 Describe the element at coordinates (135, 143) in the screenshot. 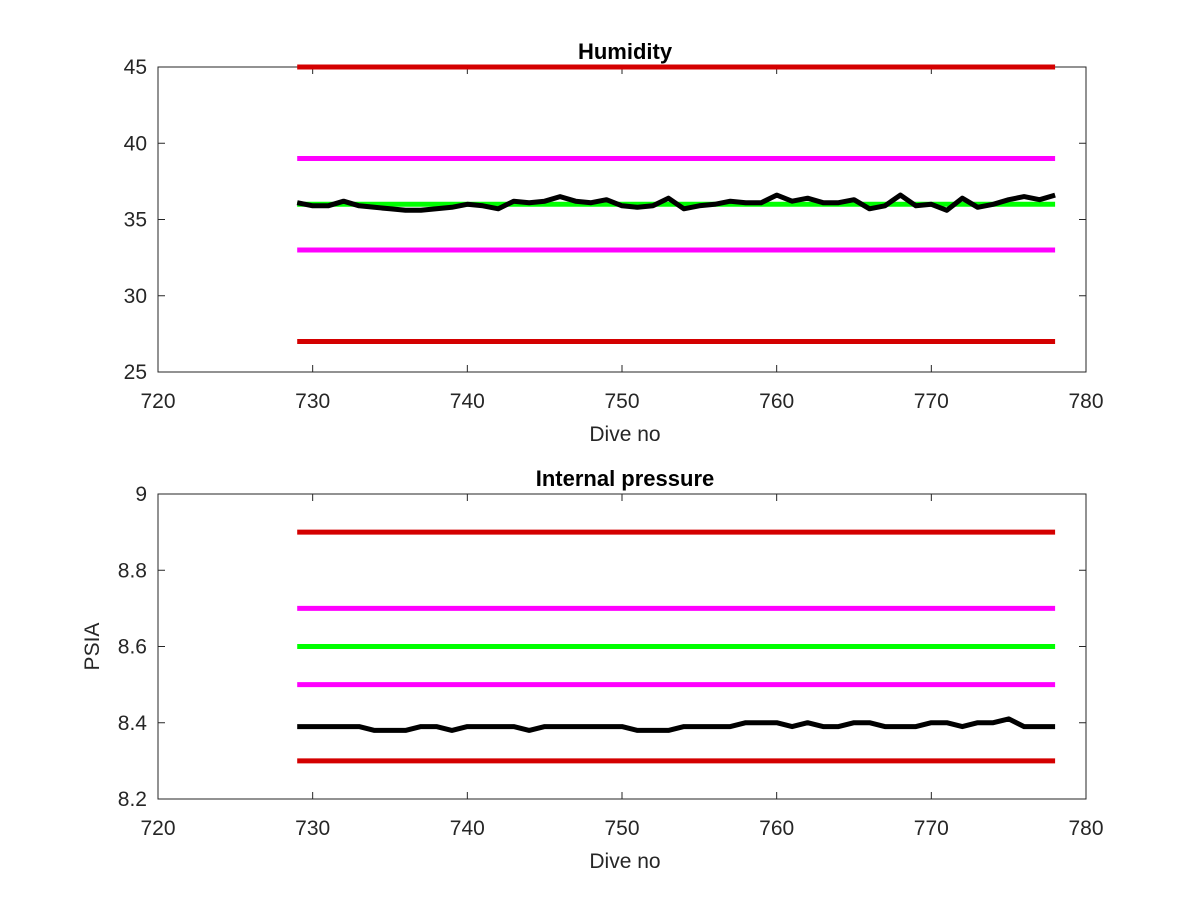

I see `y-tick-label: 40` at that location.